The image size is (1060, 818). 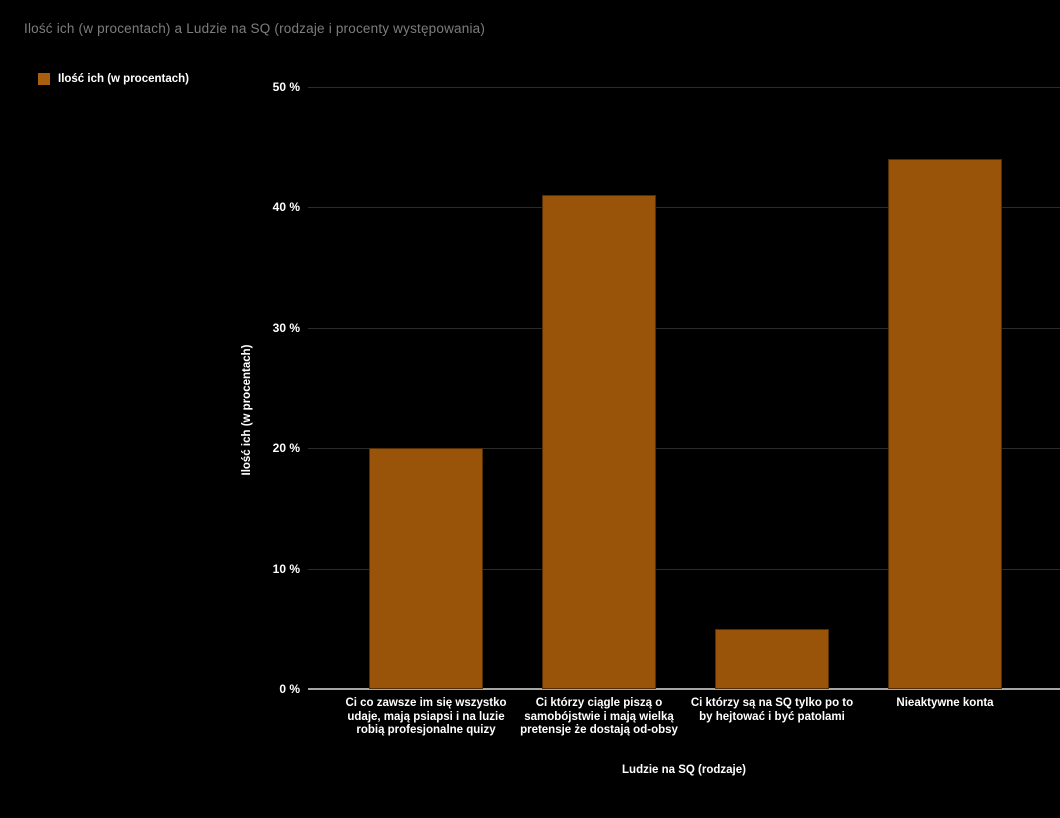 What do you see at coordinates (123, 79) in the screenshot?
I see `legend-label: Ilość ich (w procentach)` at bounding box center [123, 79].